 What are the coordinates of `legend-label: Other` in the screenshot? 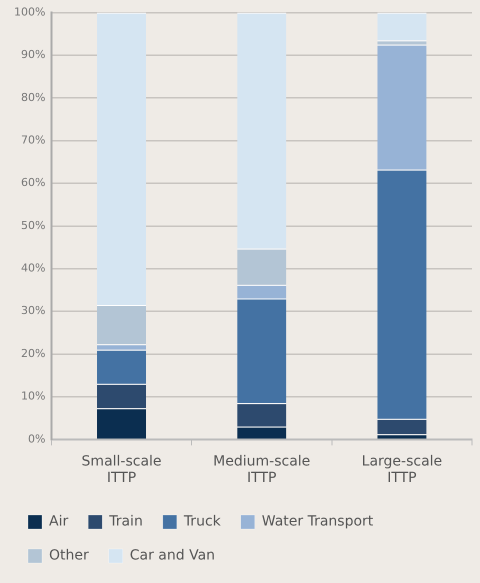 It's located at (69, 556).